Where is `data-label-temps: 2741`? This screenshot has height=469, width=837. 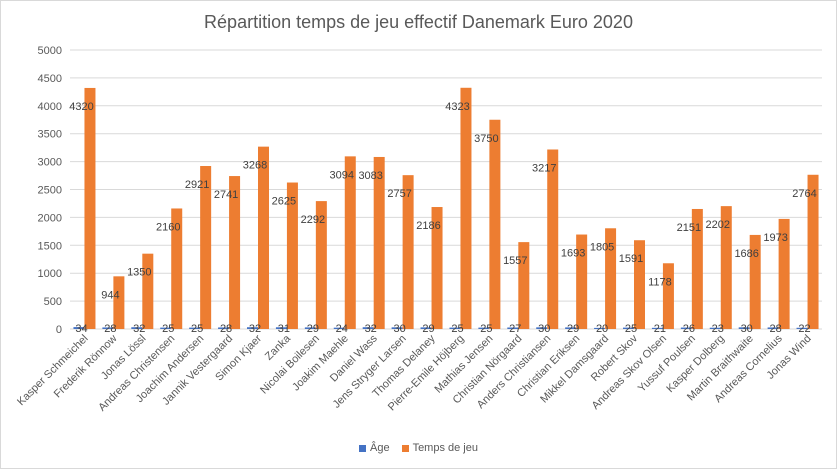
data-label-temps: 2741 is located at coordinates (226, 195).